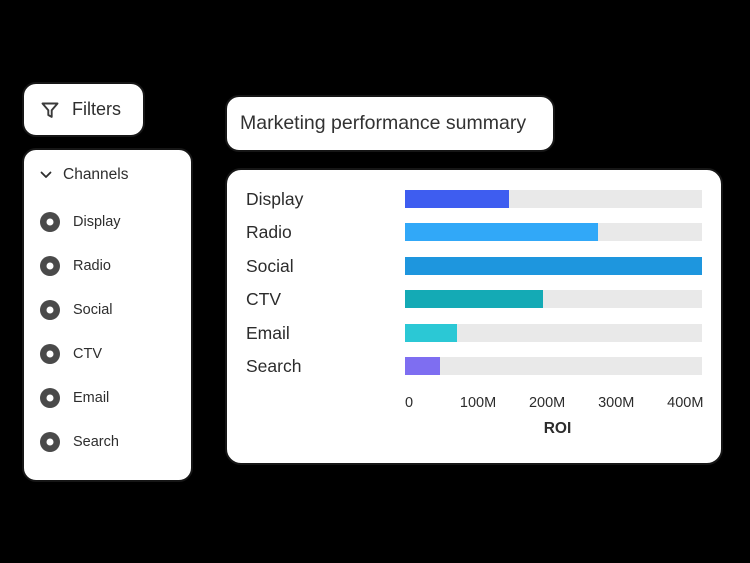 The image size is (750, 563). I want to click on chart-category-label: Search, so click(274, 366).